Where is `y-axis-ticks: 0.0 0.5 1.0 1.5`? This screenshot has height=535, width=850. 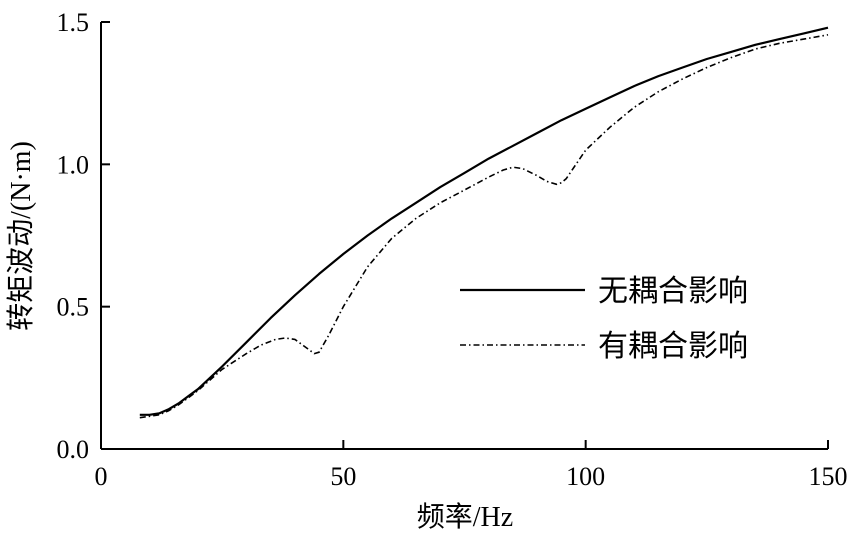
y-axis-ticks: 0.0 0.5 1.0 1.5 is located at coordinates (83, 236).